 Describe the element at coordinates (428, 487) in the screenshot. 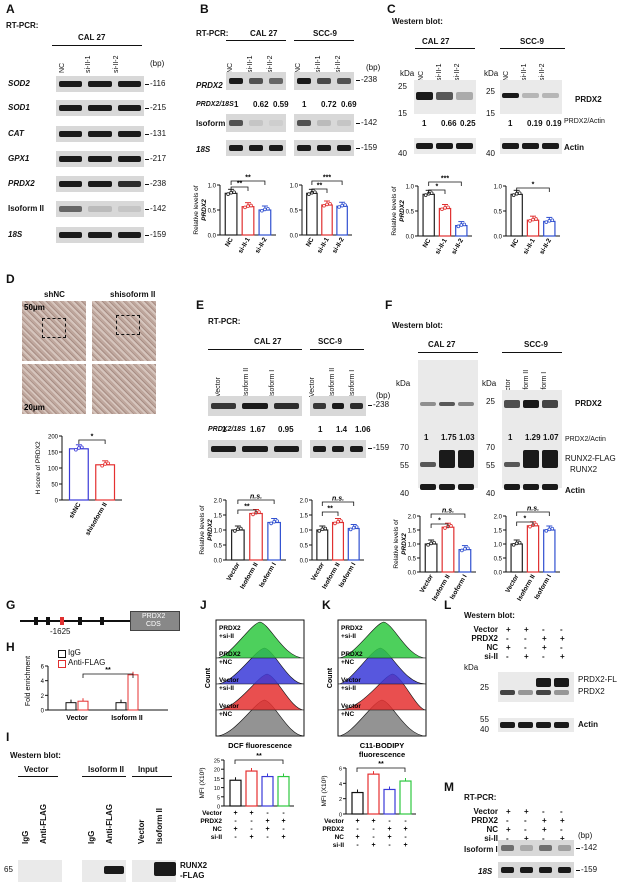

I see `f-actin-band` at that location.